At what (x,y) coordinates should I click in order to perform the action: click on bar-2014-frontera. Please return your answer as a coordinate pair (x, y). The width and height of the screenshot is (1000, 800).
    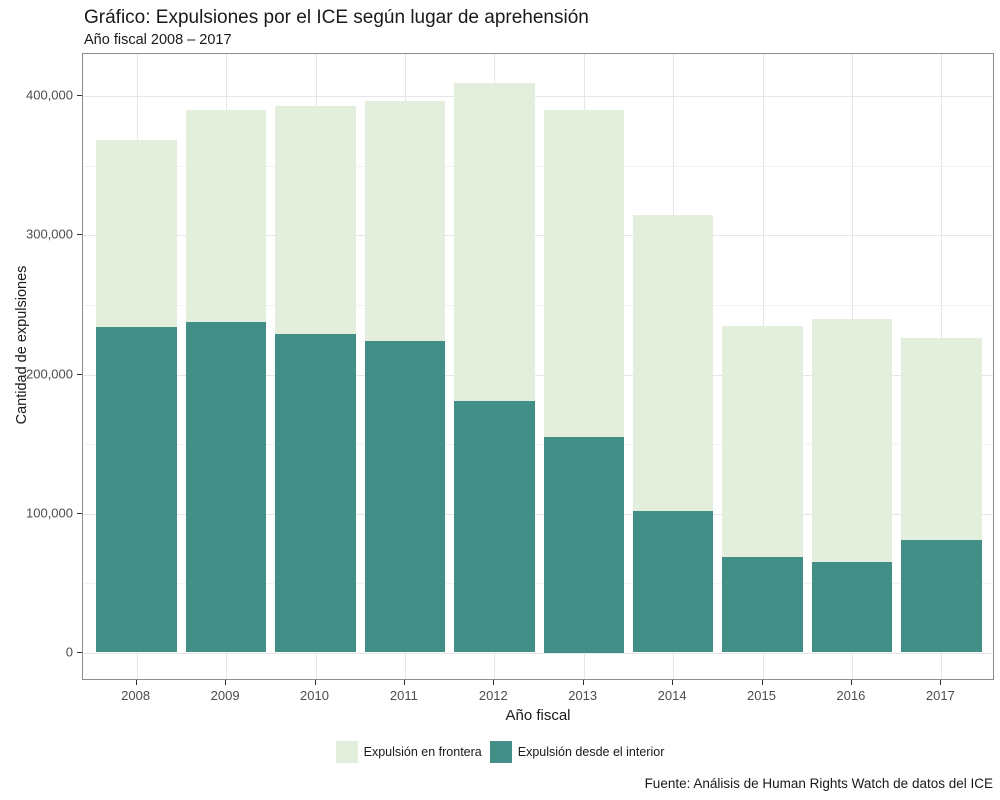
    Looking at the image, I should click on (673, 362).